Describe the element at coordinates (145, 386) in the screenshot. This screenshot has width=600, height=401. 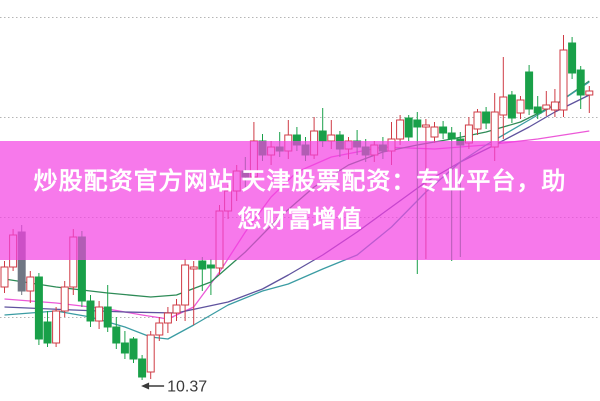
I see `low-arrow-head` at that location.